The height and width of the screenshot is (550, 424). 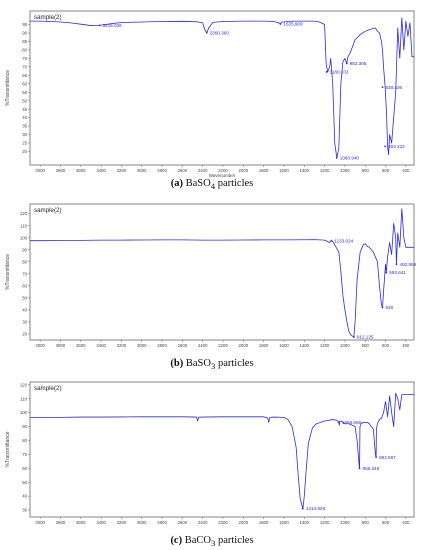 I want to click on caption-a-rest: particles, so click(x=234, y=183).